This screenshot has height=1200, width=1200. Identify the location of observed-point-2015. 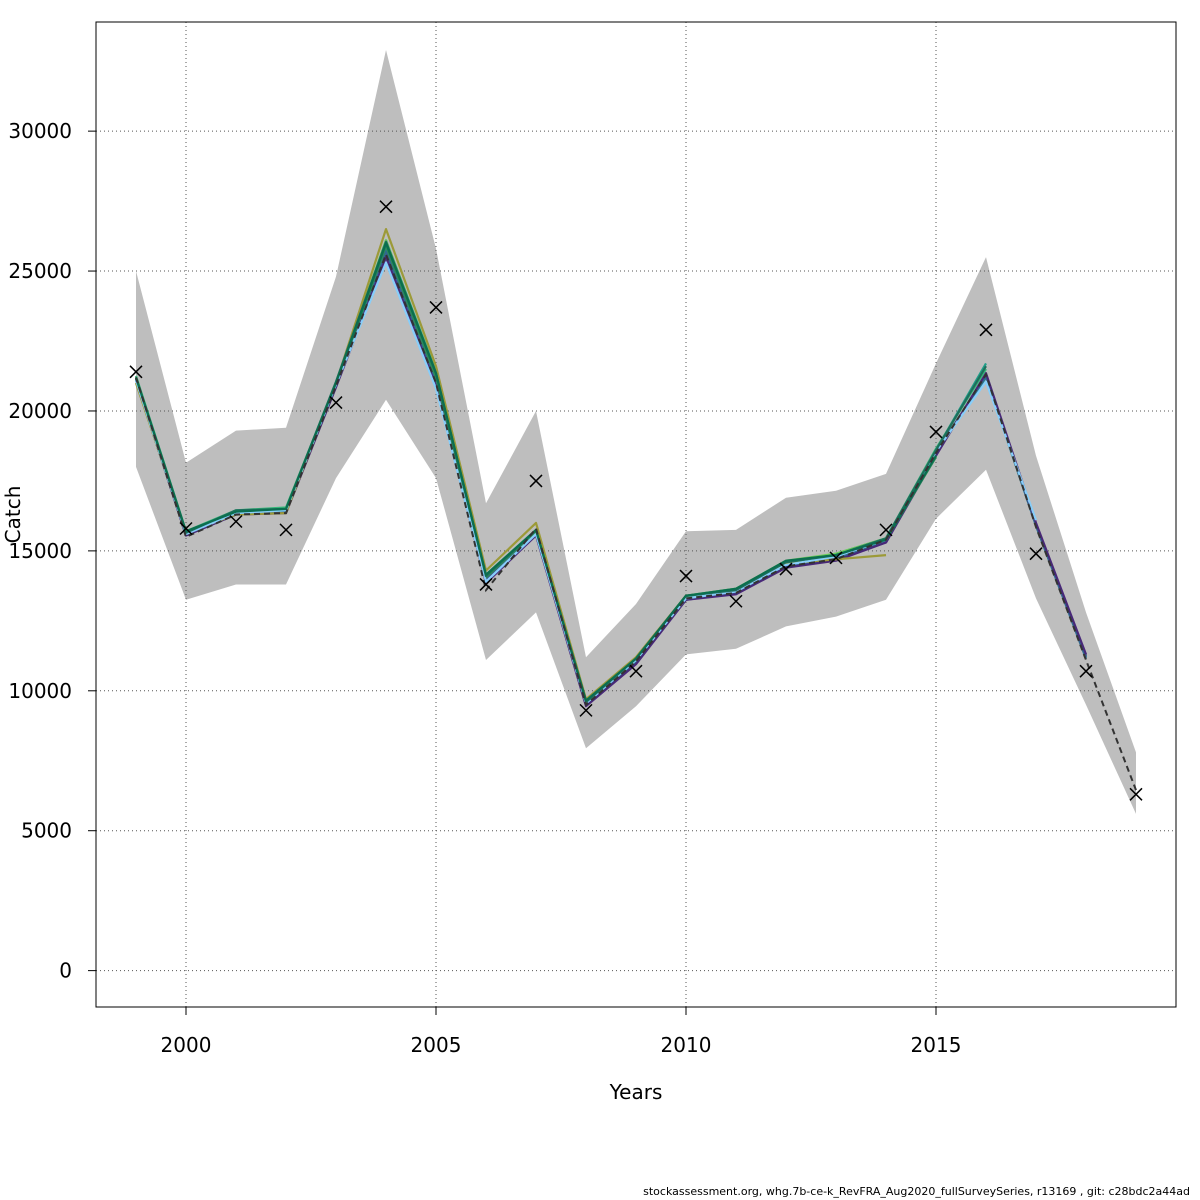
(936, 432).